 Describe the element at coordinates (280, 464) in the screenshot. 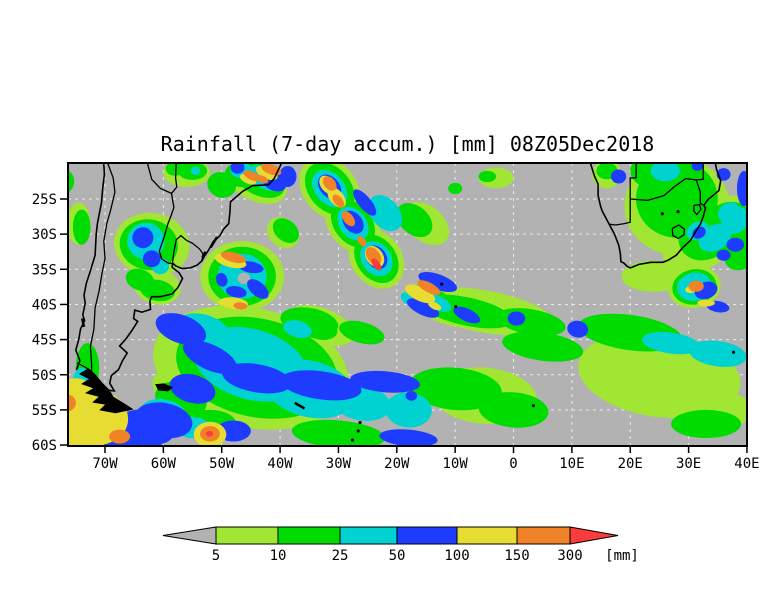

I see `lon-tick-label: 40W` at that location.